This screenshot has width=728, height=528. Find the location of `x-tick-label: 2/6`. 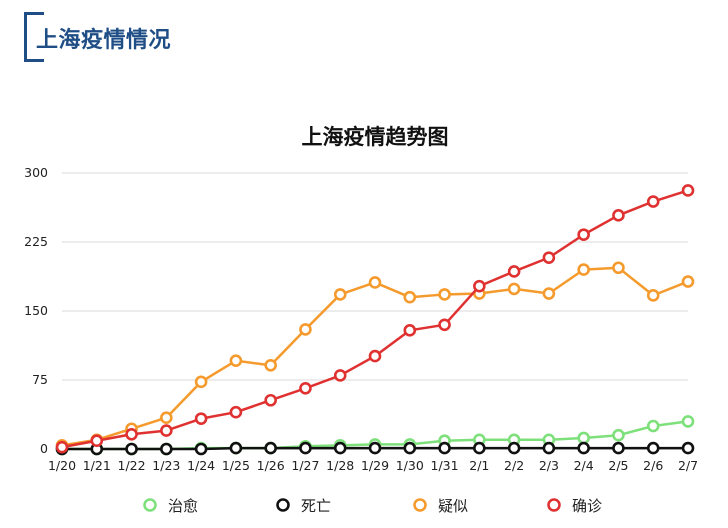

x-tick-label: 2/6 is located at coordinates (653, 465).